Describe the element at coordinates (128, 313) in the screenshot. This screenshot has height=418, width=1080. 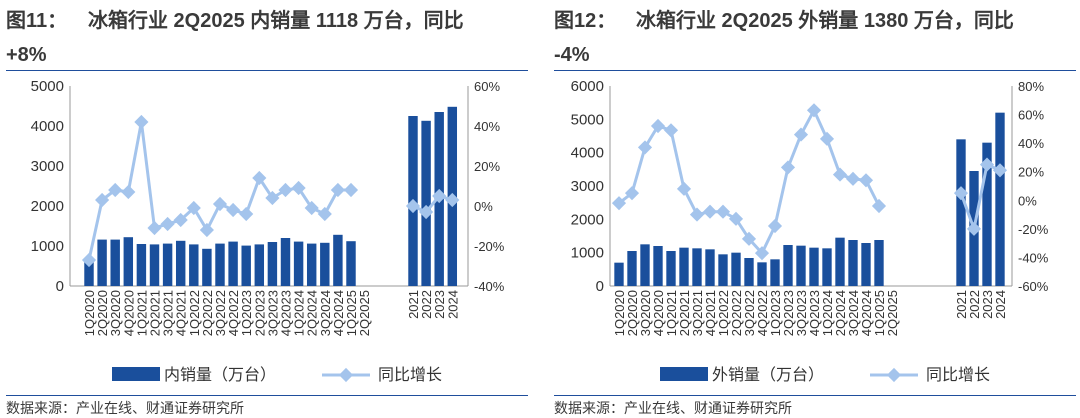
I see `x-tick-label: 4Q2020` at that location.